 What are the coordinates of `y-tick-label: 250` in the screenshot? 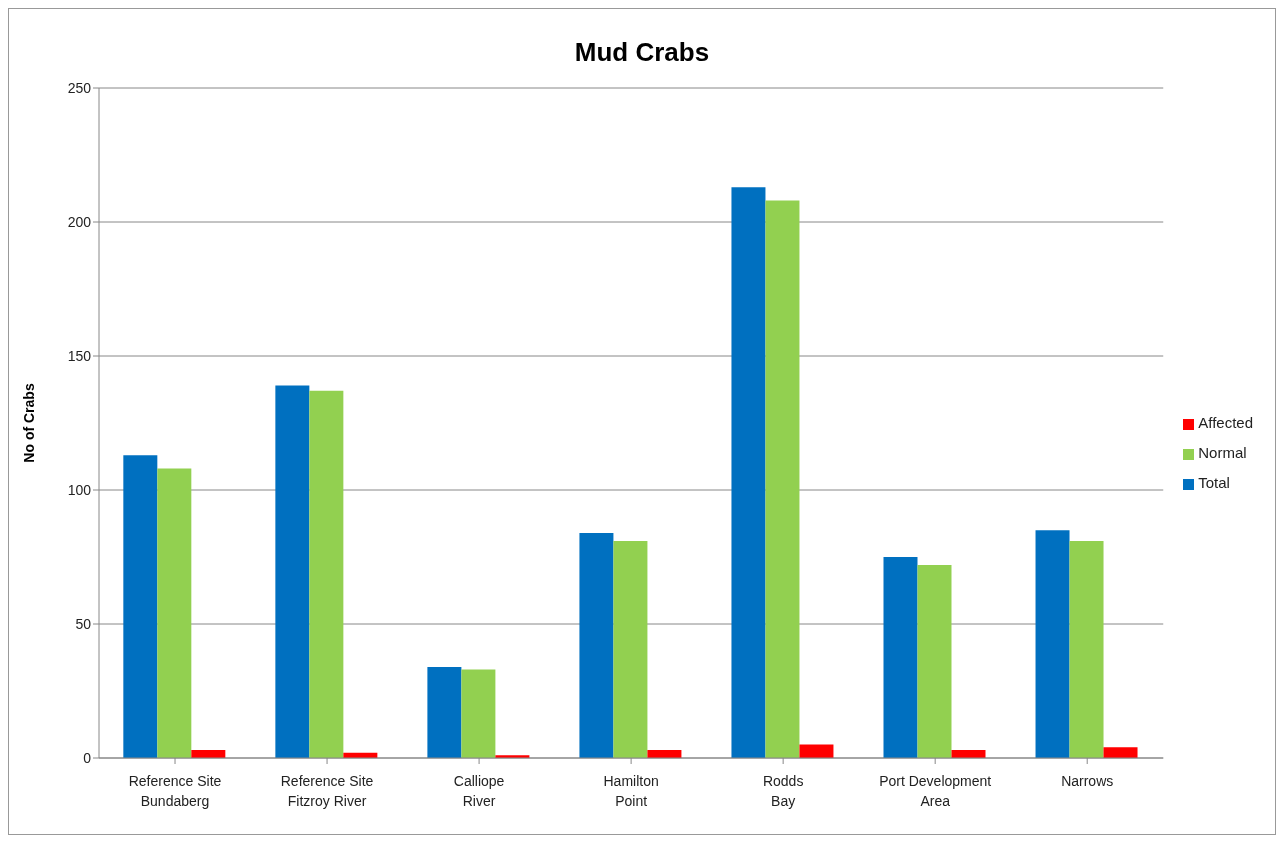 It's located at (79, 87).